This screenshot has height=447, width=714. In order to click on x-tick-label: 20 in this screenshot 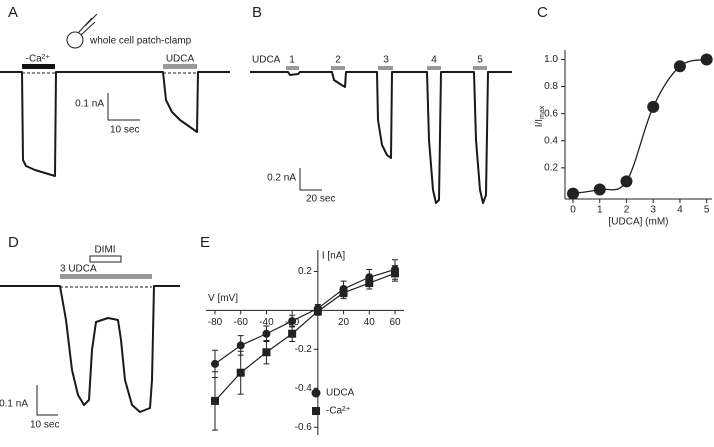, I will do `click(344, 322)`.